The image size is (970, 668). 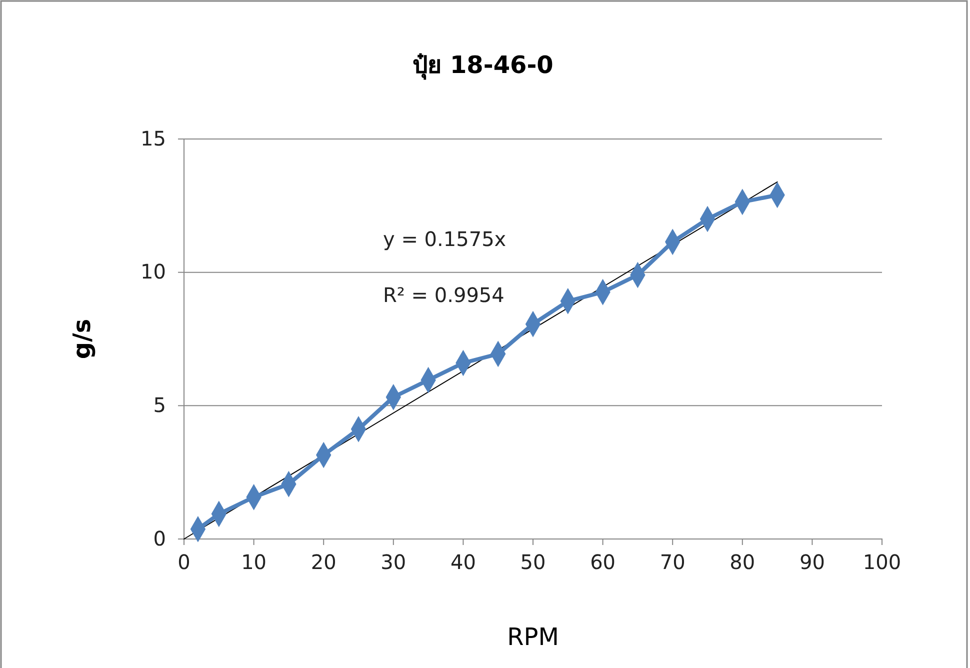 What do you see at coordinates (673, 562) in the screenshot?
I see `x-tick-label: 70` at bounding box center [673, 562].